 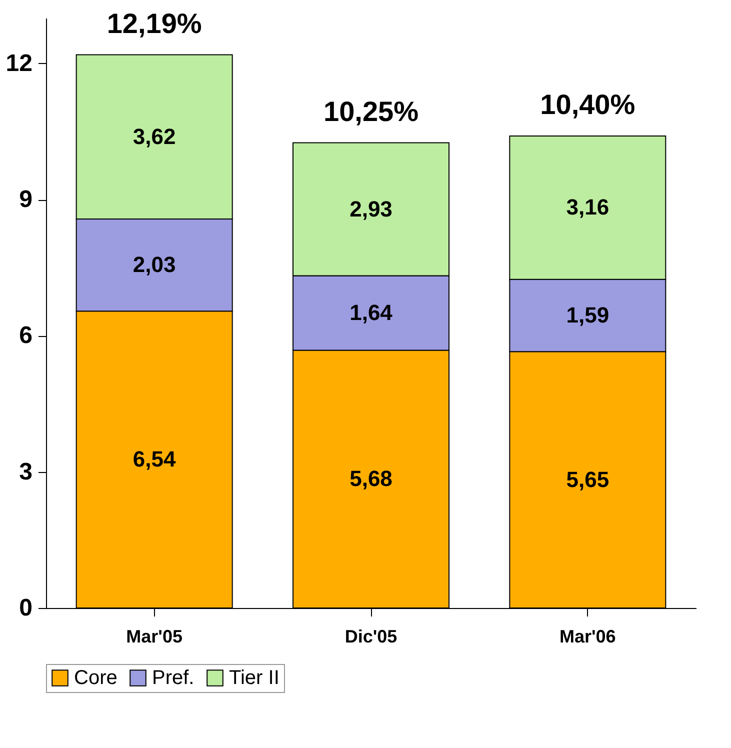 What do you see at coordinates (371, 636) in the screenshot?
I see `x-tick-label: Dic'05` at bounding box center [371, 636].